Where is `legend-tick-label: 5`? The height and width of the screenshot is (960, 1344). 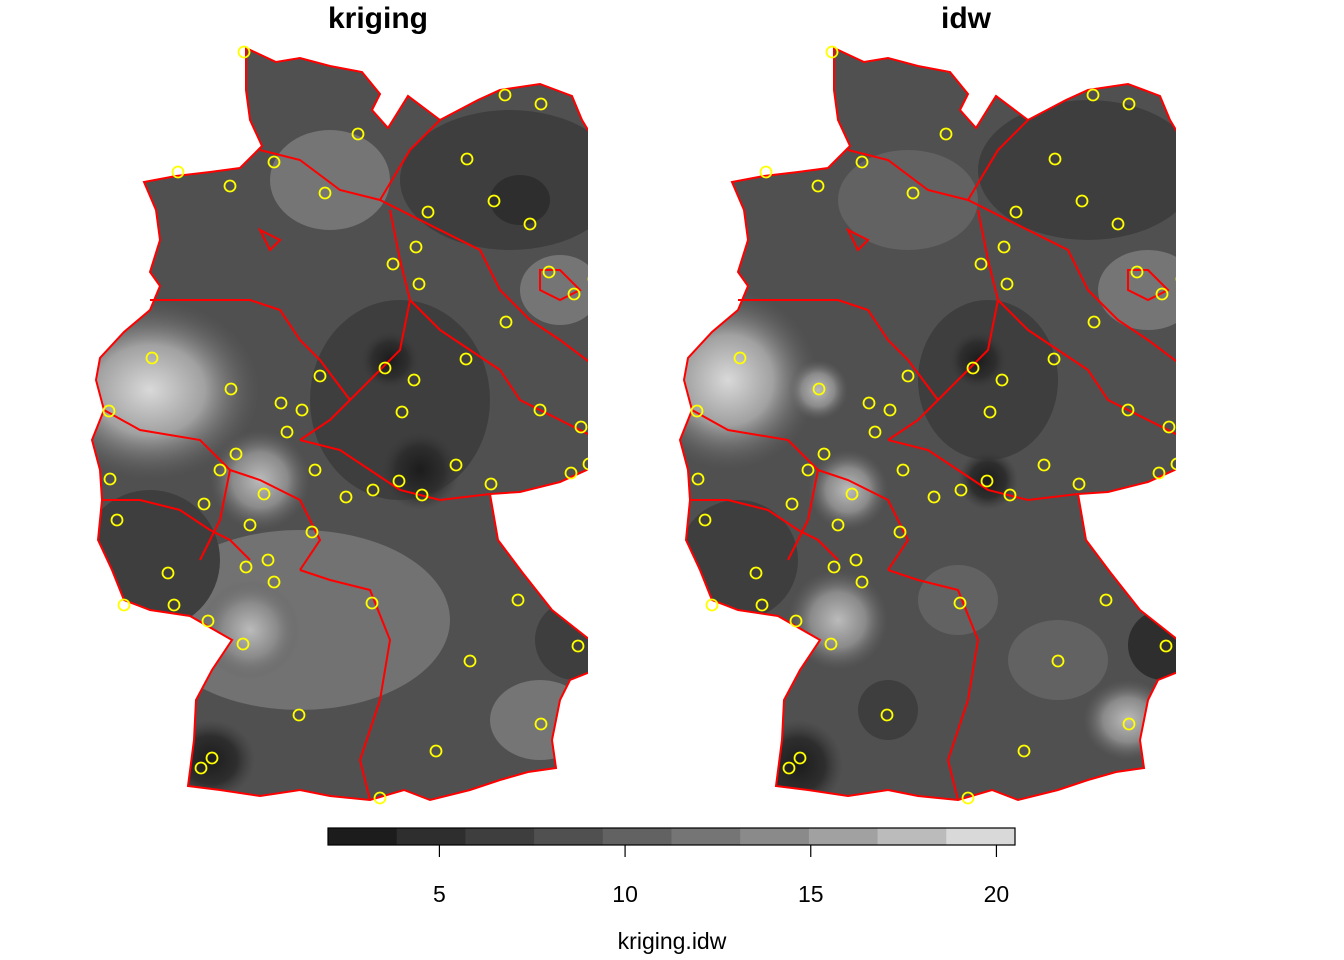 legend-tick-label: 5 is located at coordinates (439, 894).